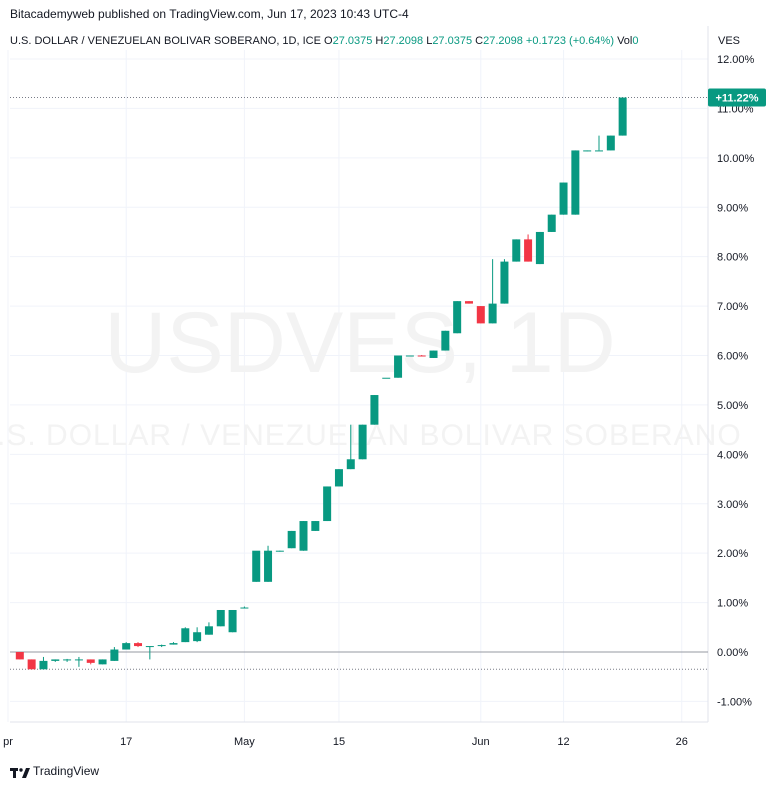 The height and width of the screenshot is (789, 779). What do you see at coordinates (732, 604) in the screenshot?
I see `y-tick-label: 1.00%` at bounding box center [732, 604].